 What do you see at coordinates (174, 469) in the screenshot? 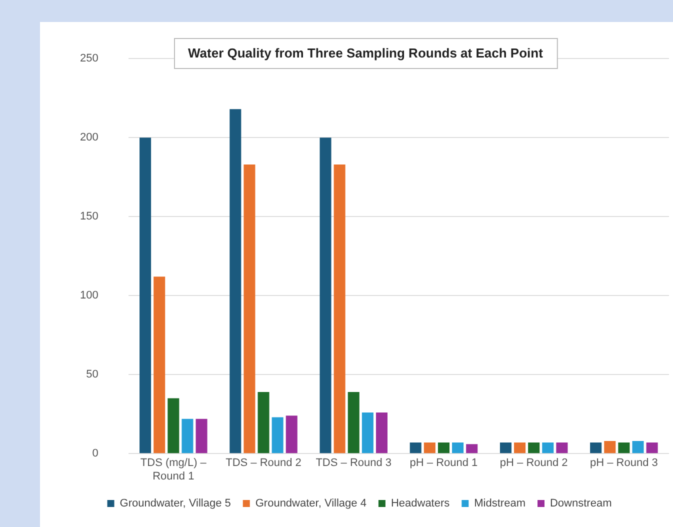
I see `x-tick-label: TDS (mg/L) – Round 1` at bounding box center [174, 469].